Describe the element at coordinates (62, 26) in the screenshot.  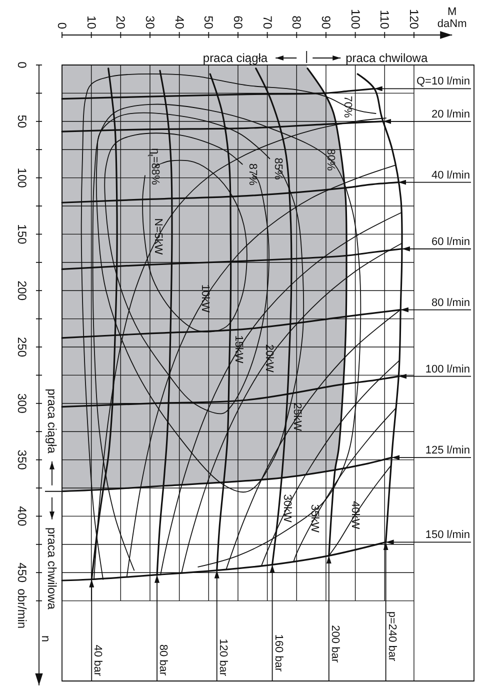
I see `x-tick-label: 0` at that location.